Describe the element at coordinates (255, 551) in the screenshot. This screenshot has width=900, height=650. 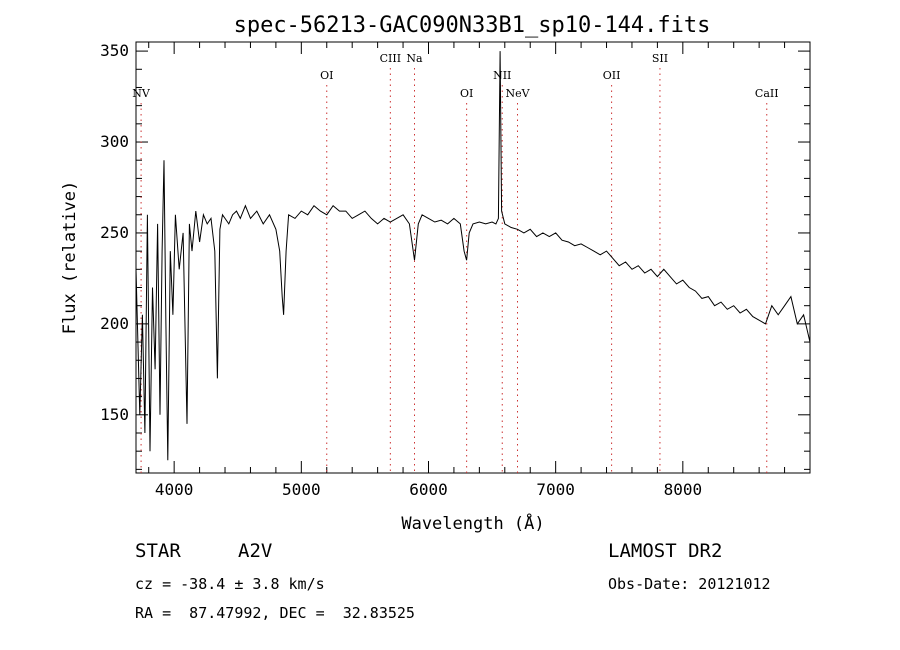
I see `object-subclass: A2V` at that location.